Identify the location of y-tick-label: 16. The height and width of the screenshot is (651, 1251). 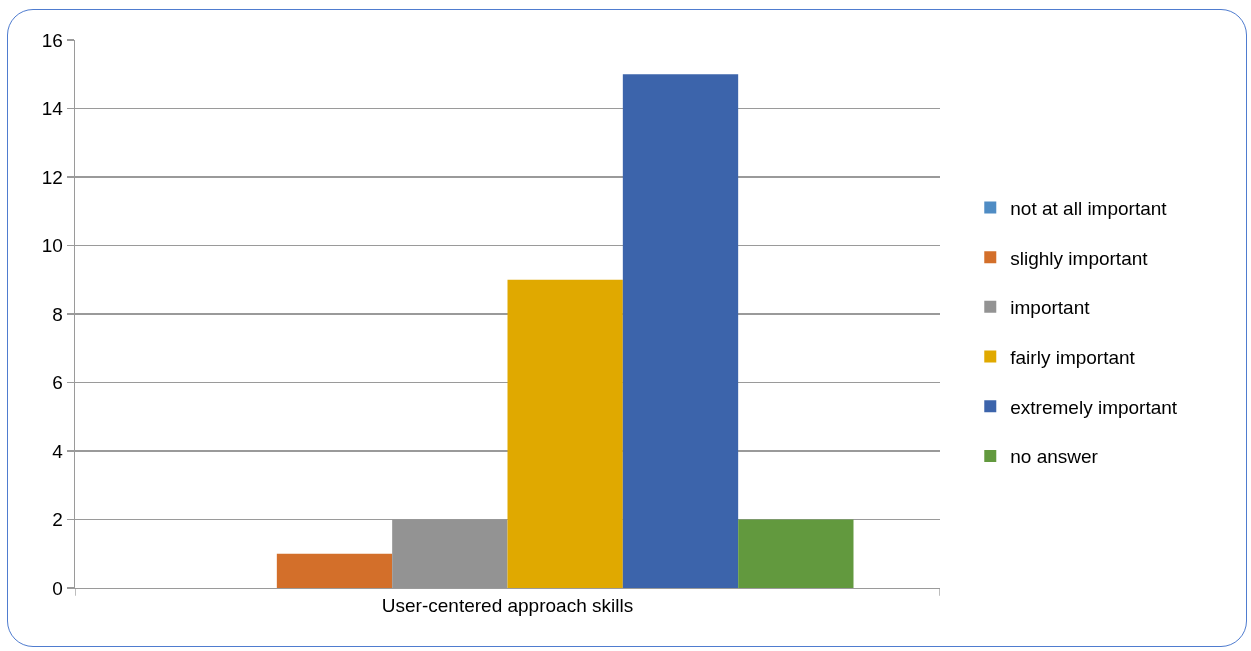
(52, 40).